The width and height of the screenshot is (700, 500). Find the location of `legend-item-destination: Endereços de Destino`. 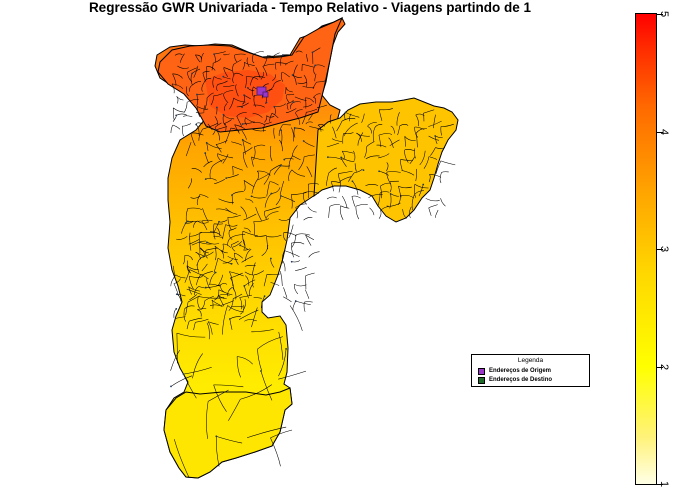

legend-item-destination: Endereços de Destino is located at coordinates (515, 380).